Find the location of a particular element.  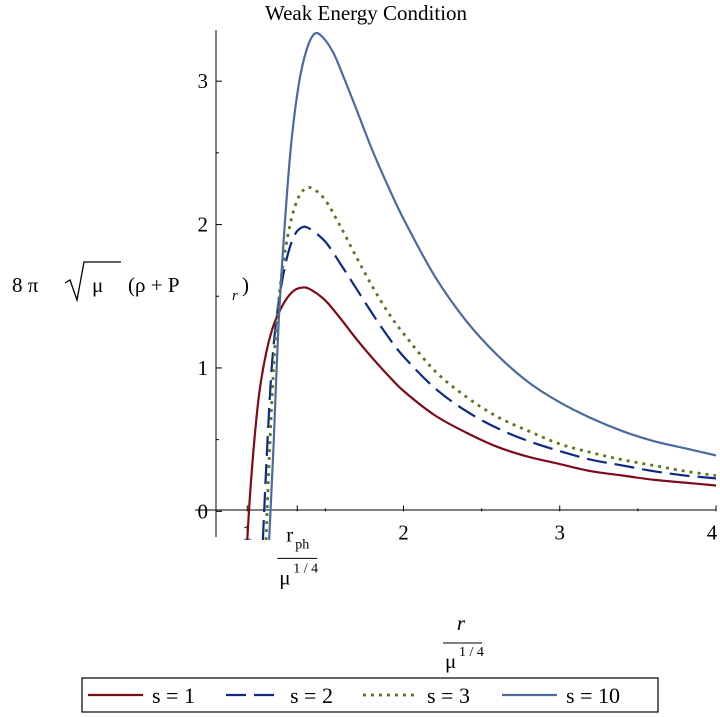

legend: s = 1 s = 2 s = 3 s = 10 is located at coordinates (370, 695).